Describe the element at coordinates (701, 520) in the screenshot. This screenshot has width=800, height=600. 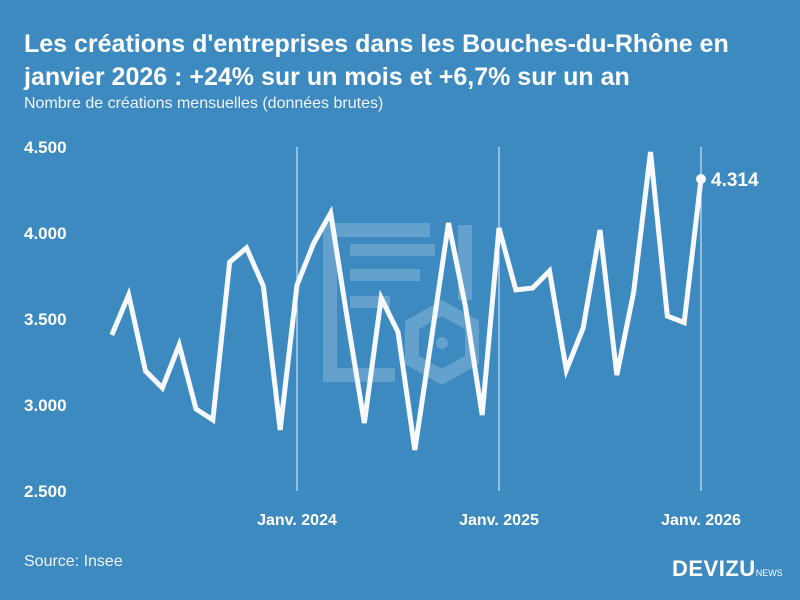
I see `x-tick-label: Janv. 2026` at that location.